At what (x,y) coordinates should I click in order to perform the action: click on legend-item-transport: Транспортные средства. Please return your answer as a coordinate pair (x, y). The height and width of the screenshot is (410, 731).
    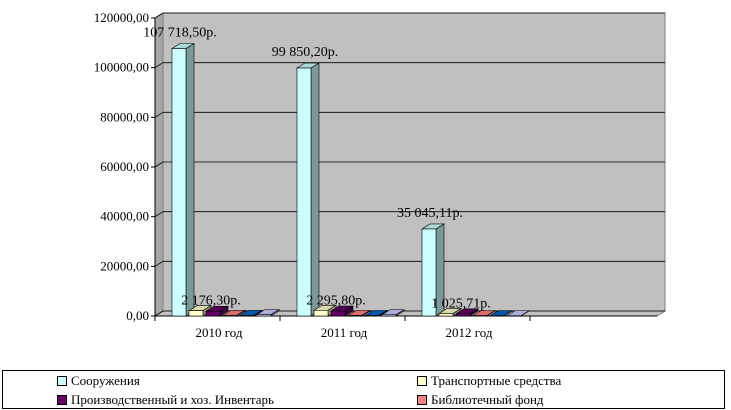
    Looking at the image, I should click on (489, 381).